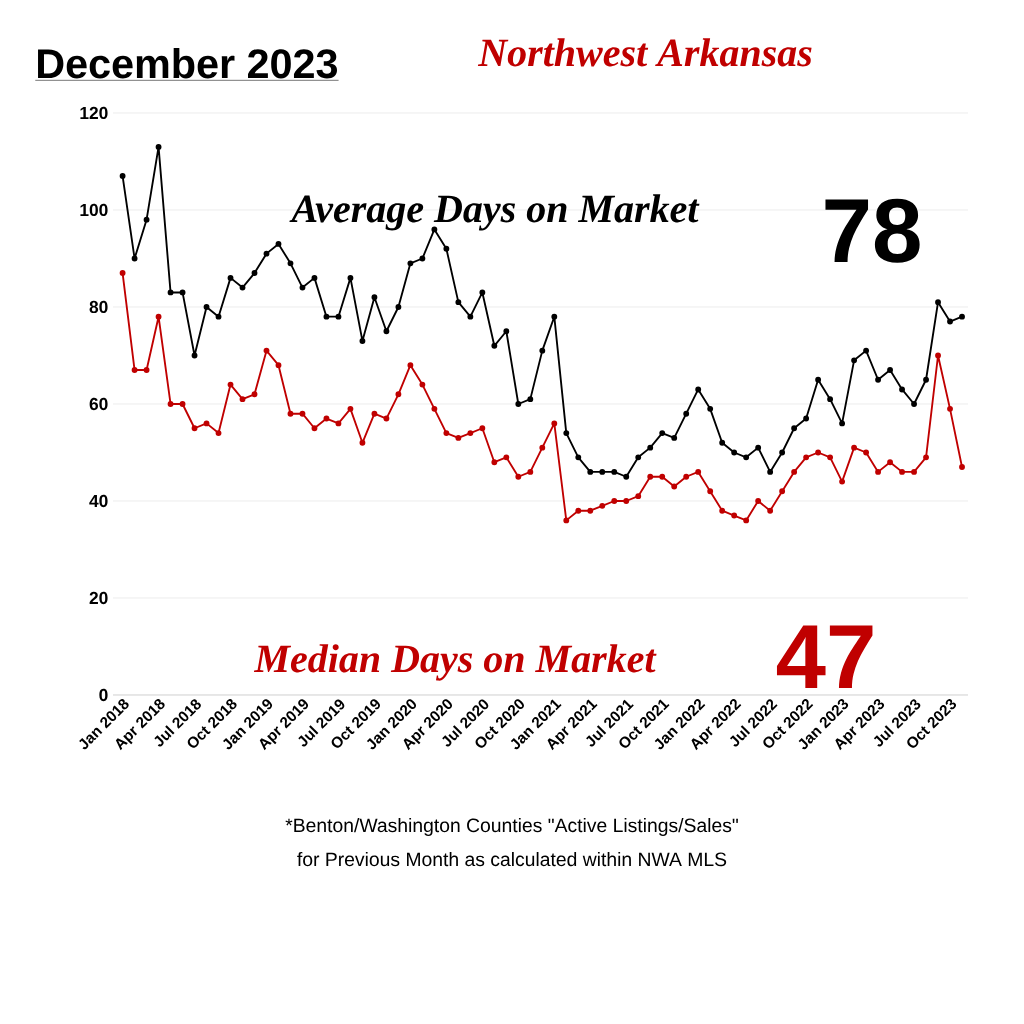 The image size is (1024, 1024). Describe the element at coordinates (98, 404) in the screenshot. I see `y-tick-label: 60` at that location.